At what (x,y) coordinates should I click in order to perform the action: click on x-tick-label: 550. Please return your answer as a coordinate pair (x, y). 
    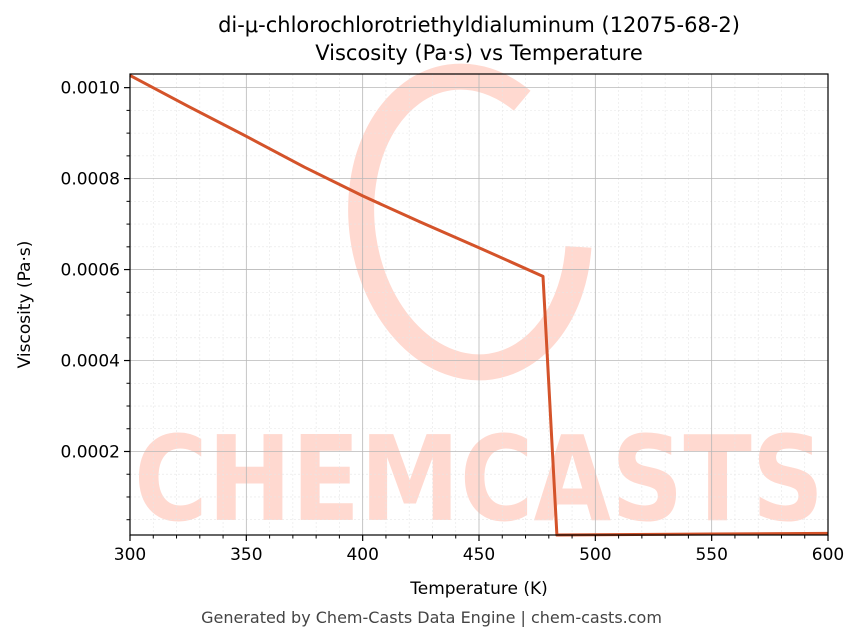
    Looking at the image, I should click on (711, 555).